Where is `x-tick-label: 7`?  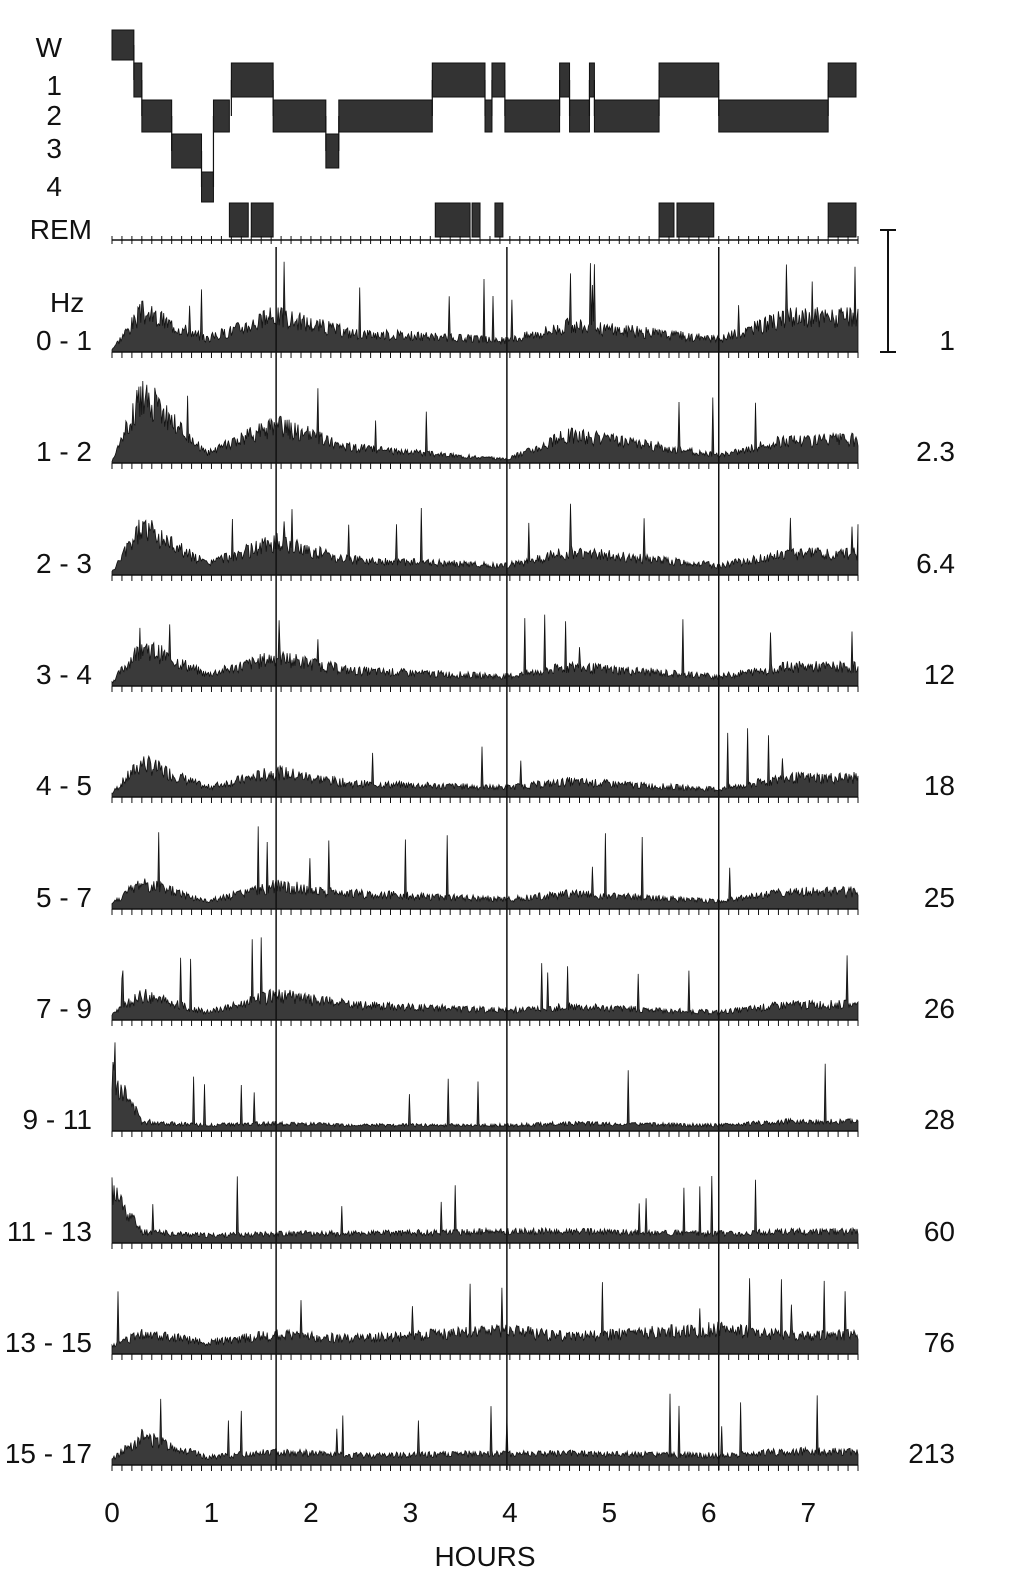 x-tick-label: 7 is located at coordinates (808, 1512).